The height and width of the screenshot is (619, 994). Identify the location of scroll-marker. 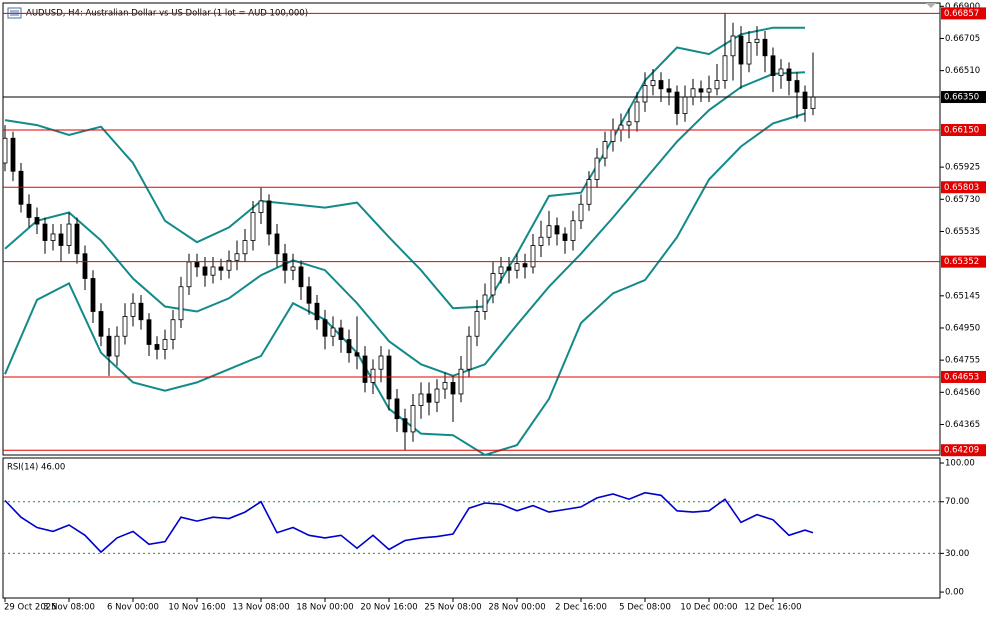
(931, 5).